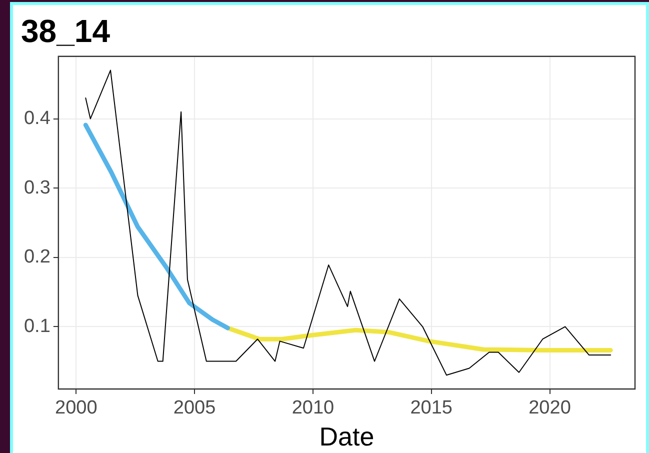  What do you see at coordinates (76, 408) in the screenshot?
I see `x-tick-label: 2000` at bounding box center [76, 408].